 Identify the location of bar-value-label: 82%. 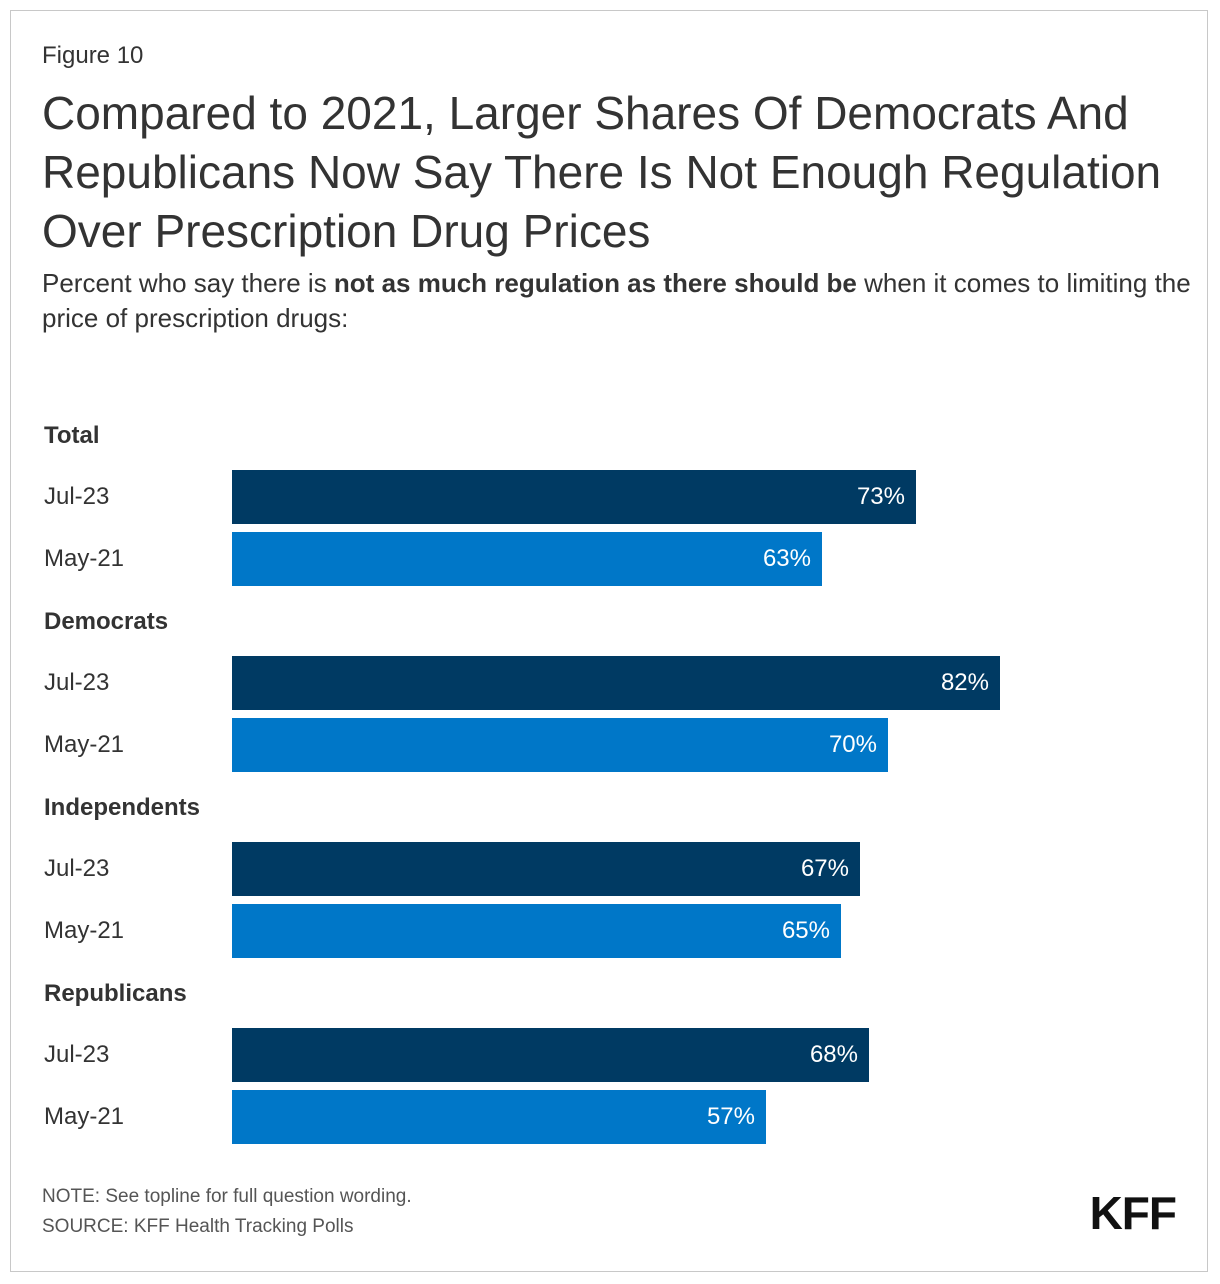
(964, 682).